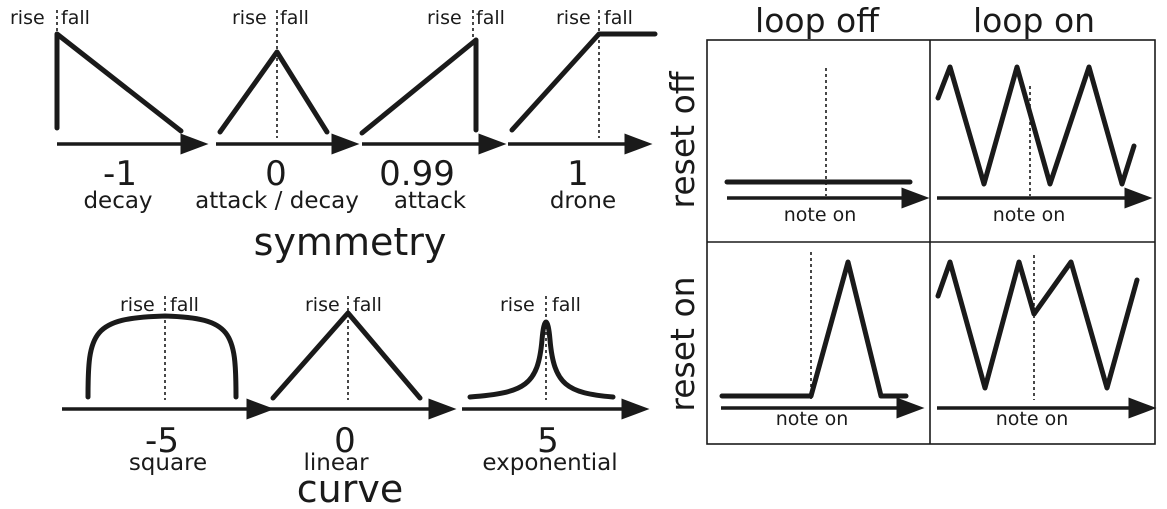 The image size is (1167, 509). Describe the element at coordinates (350, 242) in the screenshot. I see `symmetry-title: symmetry` at that location.